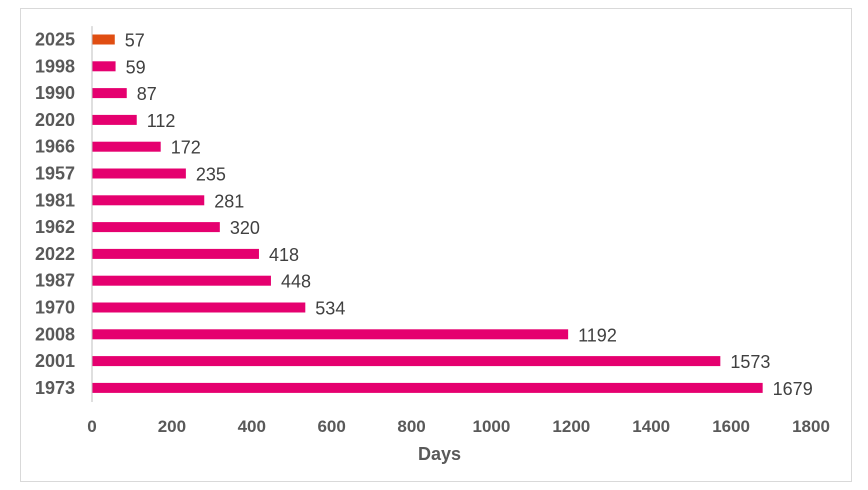 This screenshot has width=868, height=490. What do you see at coordinates (811, 426) in the screenshot?
I see `x-tick-label-1800: 1800` at bounding box center [811, 426].